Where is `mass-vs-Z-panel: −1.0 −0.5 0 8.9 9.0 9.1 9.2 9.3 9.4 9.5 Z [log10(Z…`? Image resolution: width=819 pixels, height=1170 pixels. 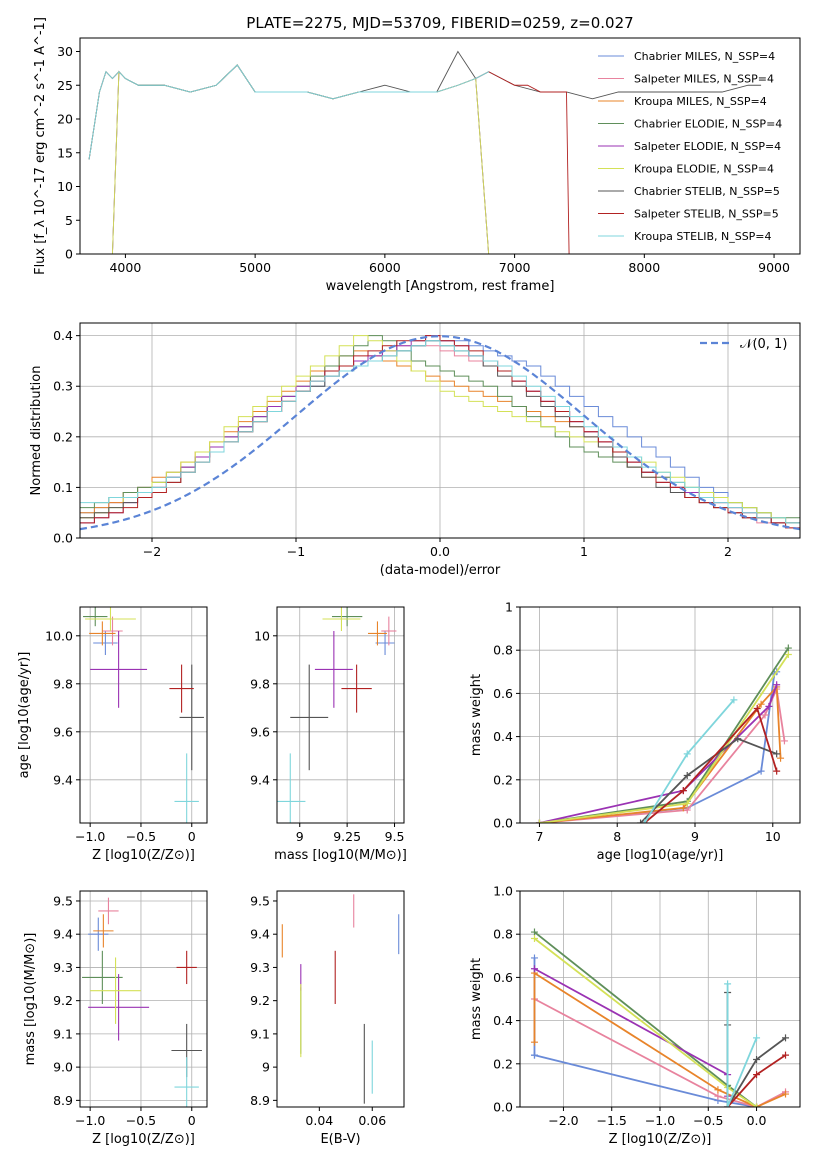 mass-vs-Z-panel: −1.0 −0.5 0 8.9 9.0 9.1 9.2 9.3 9.4 9.5 Z [log10(Z… is located at coordinates (115, 1018).